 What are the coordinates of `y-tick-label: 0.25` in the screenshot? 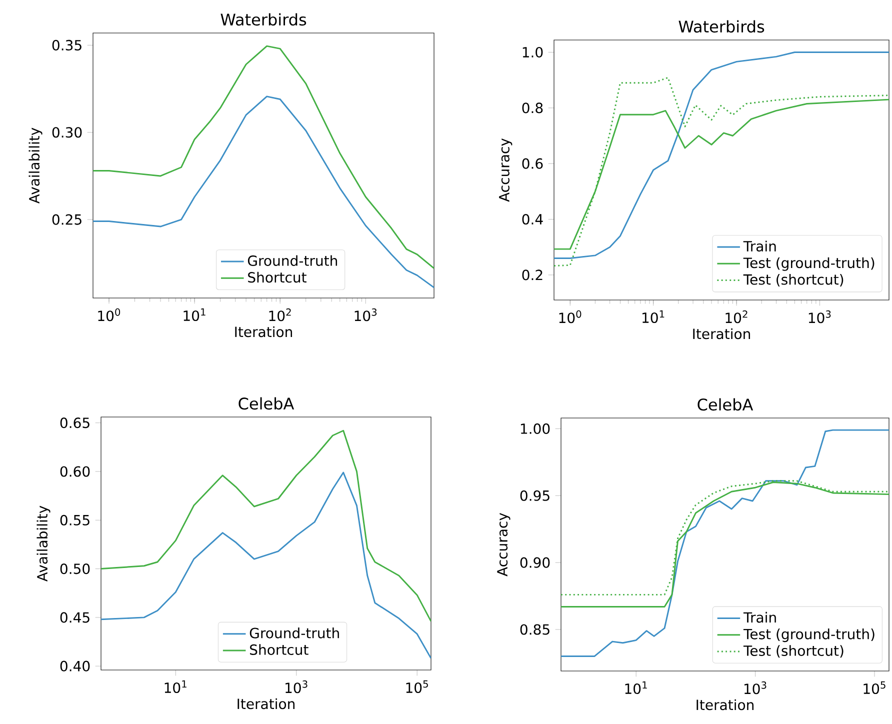 It's located at (67, 219).